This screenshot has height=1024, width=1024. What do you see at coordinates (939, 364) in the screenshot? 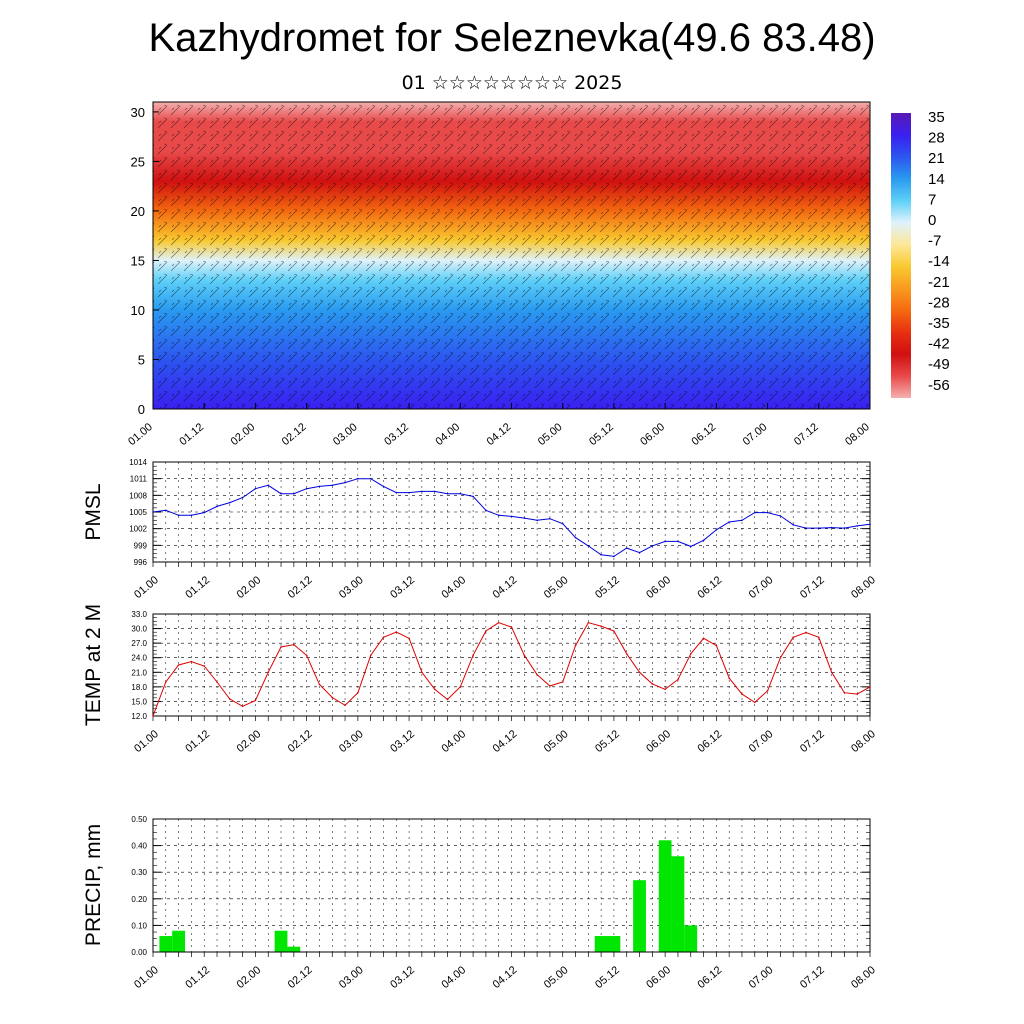
I see `colorbar-label: -49` at bounding box center [939, 364].